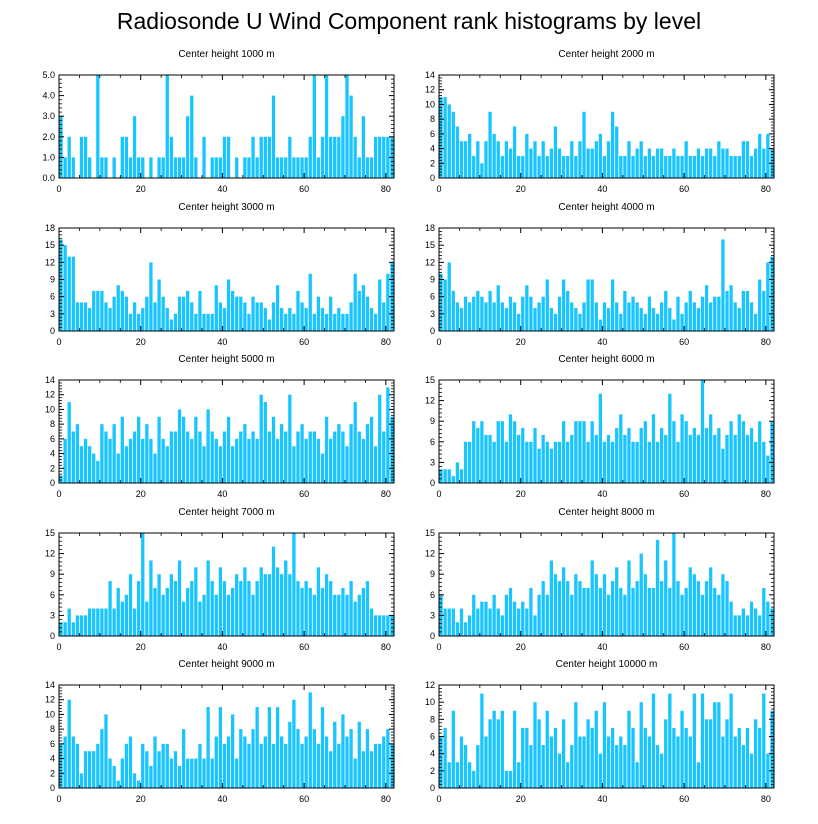 The height and width of the screenshot is (824, 818). Describe the element at coordinates (48, 178) in the screenshot. I see `y-tick-label: 0.0` at that location.